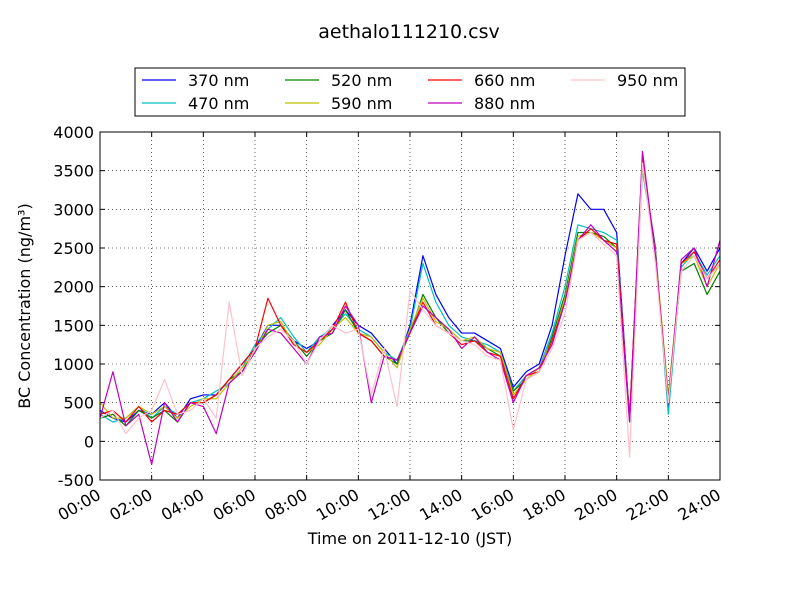 The image size is (800, 600). Describe the element at coordinates (73, 132) in the screenshot. I see `y-tick-label: 4000` at that location.